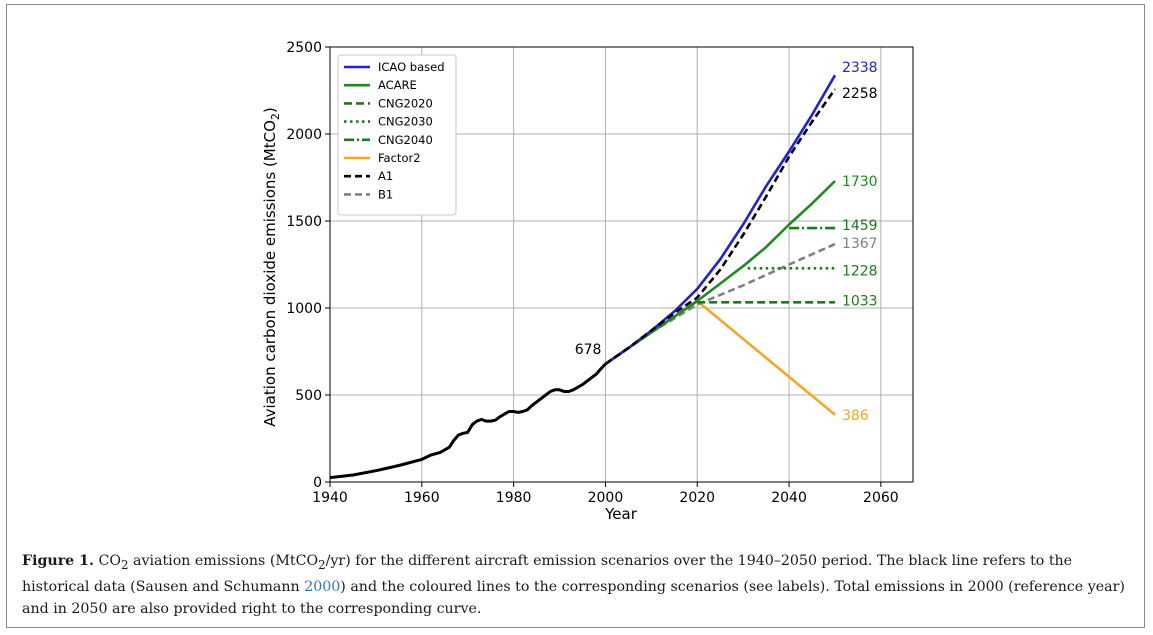 This screenshot has height=635, width=1153. I want to click on caption-label: Figure 1., so click(58, 561).